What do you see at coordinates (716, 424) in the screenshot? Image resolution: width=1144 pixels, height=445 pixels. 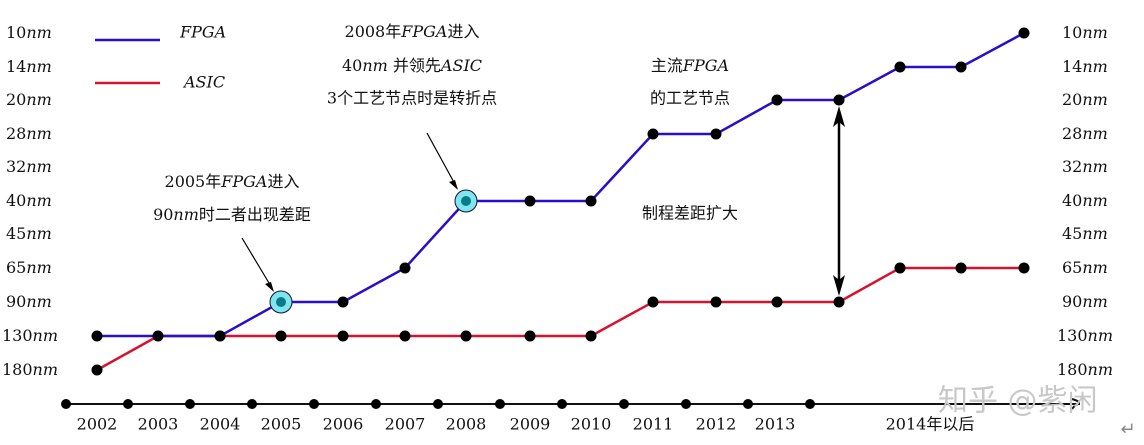 I see `svg-text: 2012` at bounding box center [716, 424].